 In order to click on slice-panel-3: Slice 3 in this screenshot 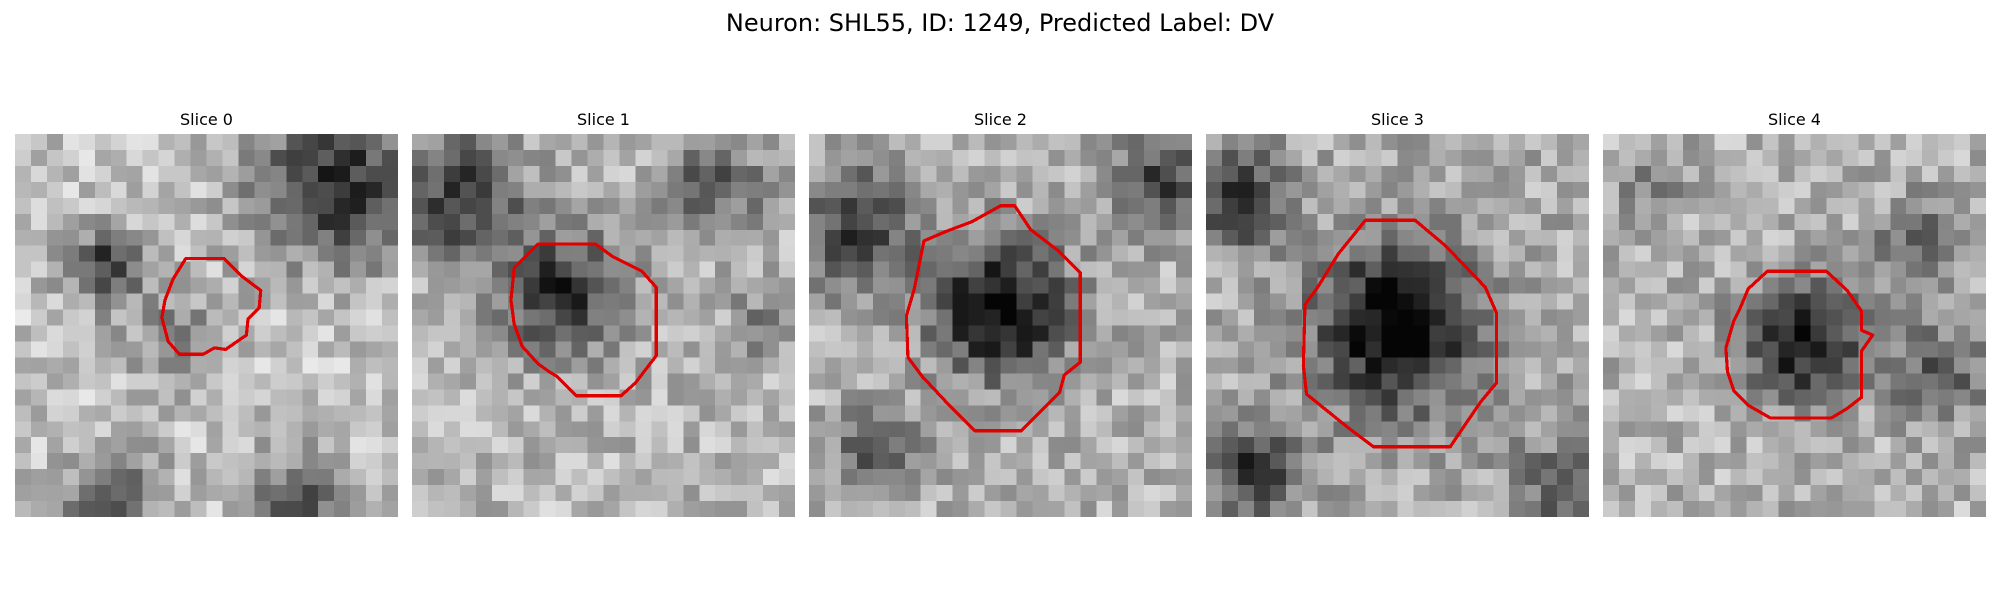, I will do `click(1397, 312)`.